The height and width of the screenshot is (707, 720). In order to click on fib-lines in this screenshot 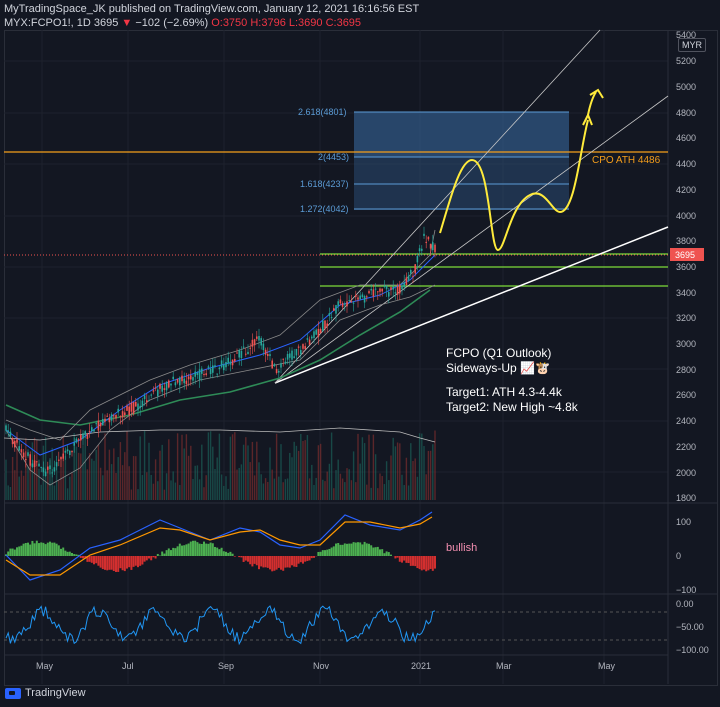, I will do `click(461, 160)`.